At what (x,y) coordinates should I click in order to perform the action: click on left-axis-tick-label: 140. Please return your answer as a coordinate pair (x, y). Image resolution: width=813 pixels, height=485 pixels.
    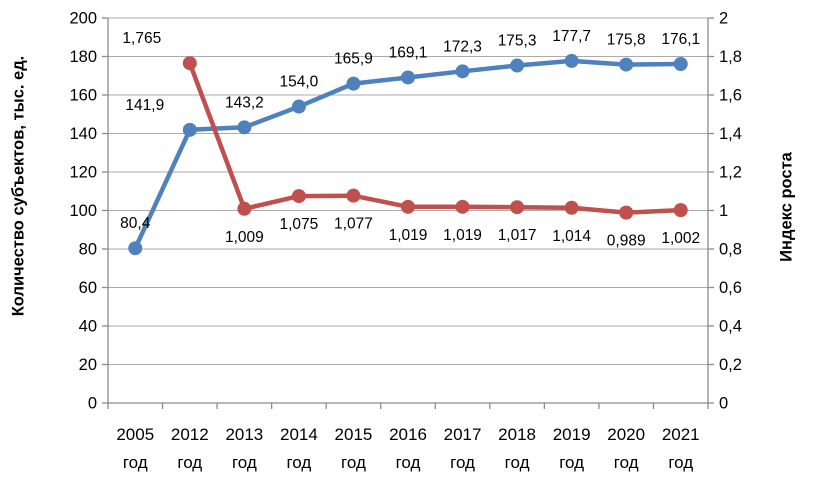
    Looking at the image, I should click on (83, 134).